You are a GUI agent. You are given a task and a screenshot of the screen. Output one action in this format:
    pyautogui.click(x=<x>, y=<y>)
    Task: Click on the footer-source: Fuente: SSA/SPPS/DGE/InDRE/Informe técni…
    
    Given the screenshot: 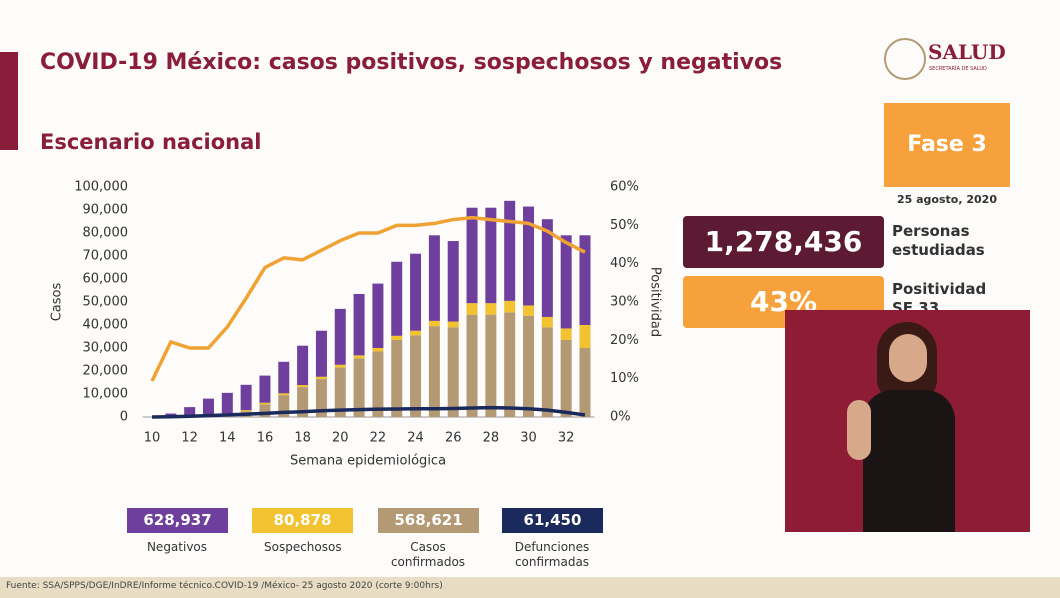 What is the action you would take?
    pyautogui.click(x=224, y=586)
    